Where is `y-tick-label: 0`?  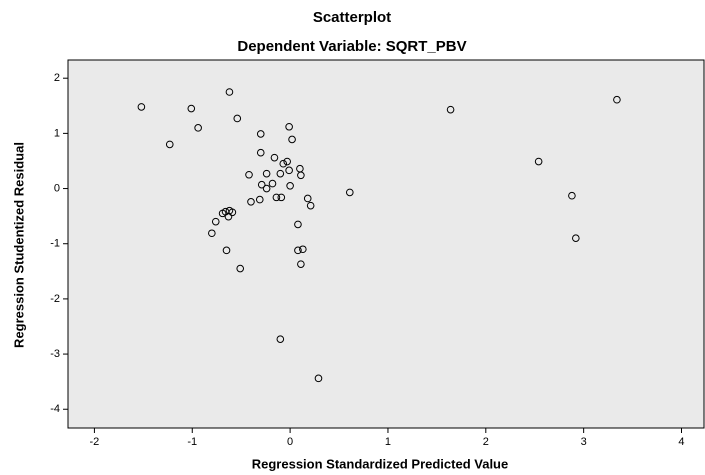
y-tick-label: 0 is located at coordinates (57, 188).